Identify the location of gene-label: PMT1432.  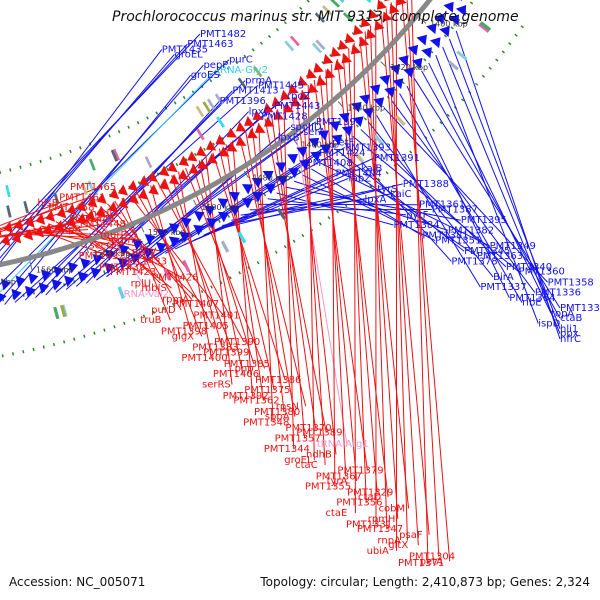
(102, 256).